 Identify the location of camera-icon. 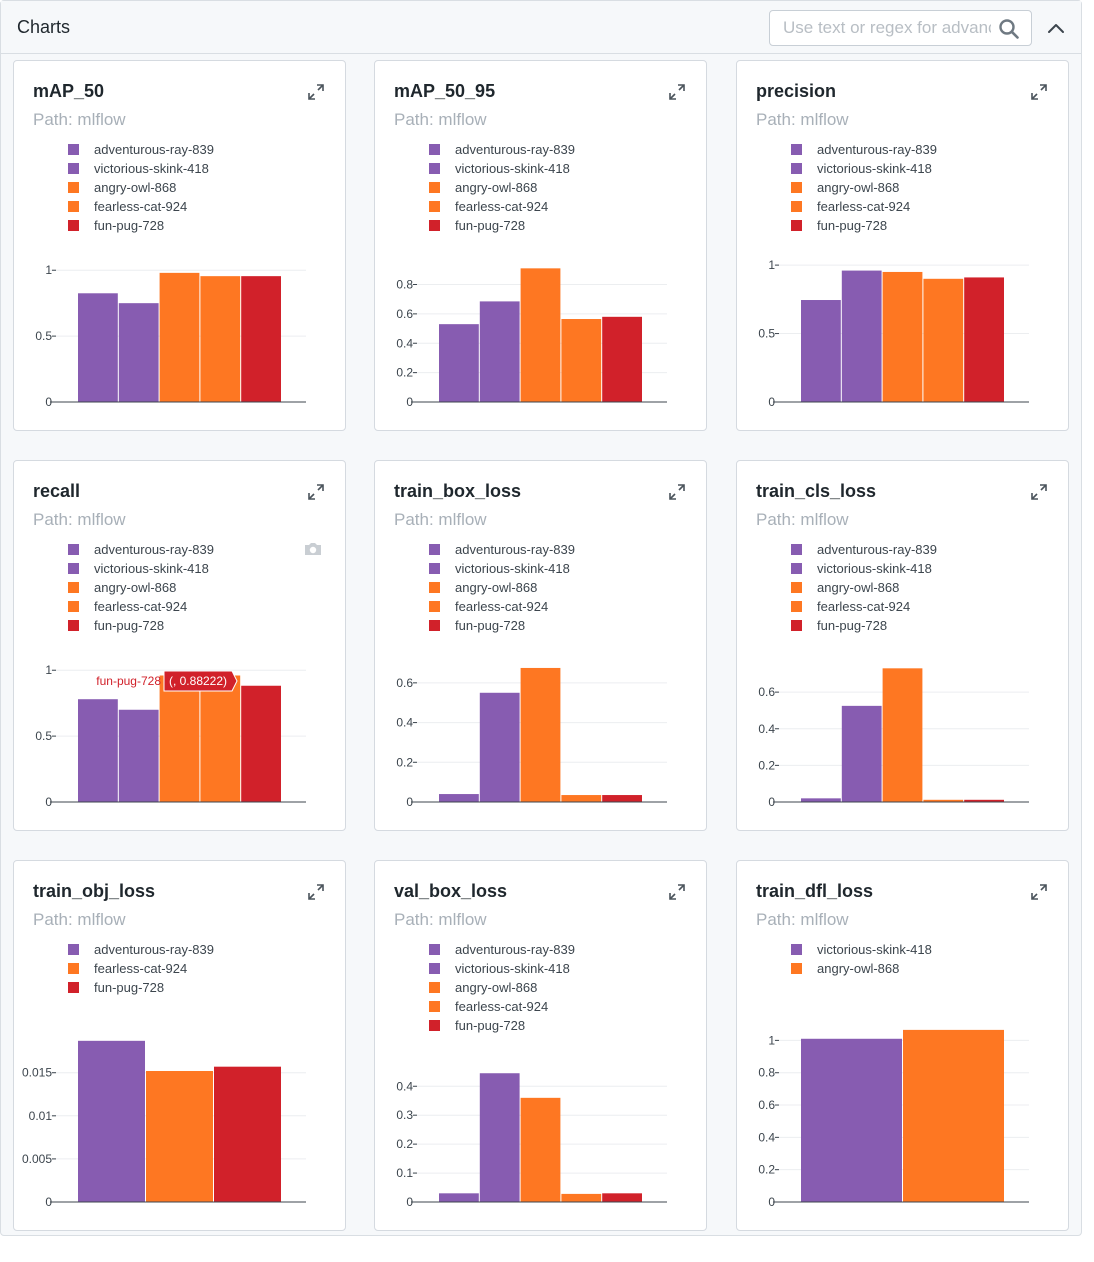
(313, 549).